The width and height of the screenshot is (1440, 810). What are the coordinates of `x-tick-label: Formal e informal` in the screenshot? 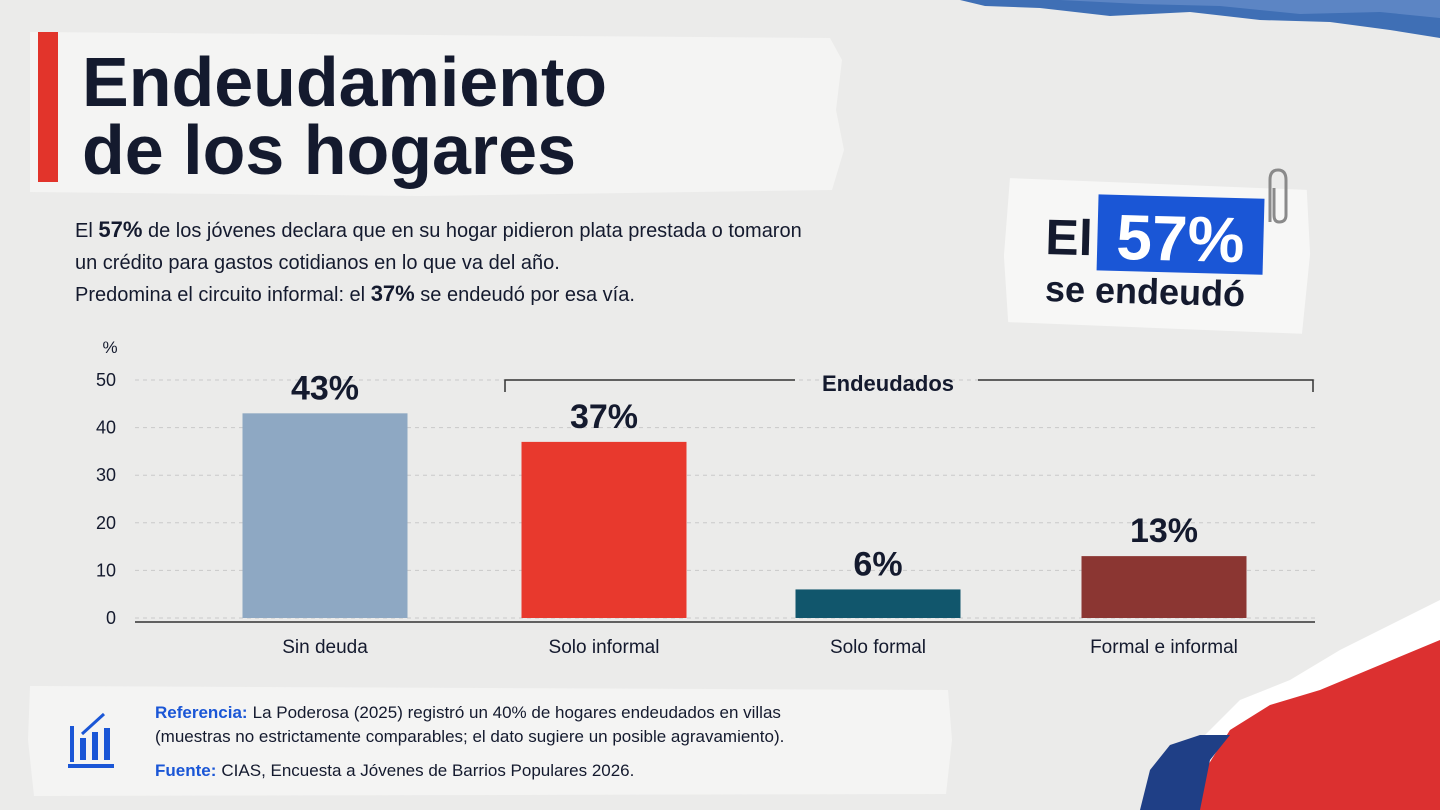 It's located at (1164, 647).